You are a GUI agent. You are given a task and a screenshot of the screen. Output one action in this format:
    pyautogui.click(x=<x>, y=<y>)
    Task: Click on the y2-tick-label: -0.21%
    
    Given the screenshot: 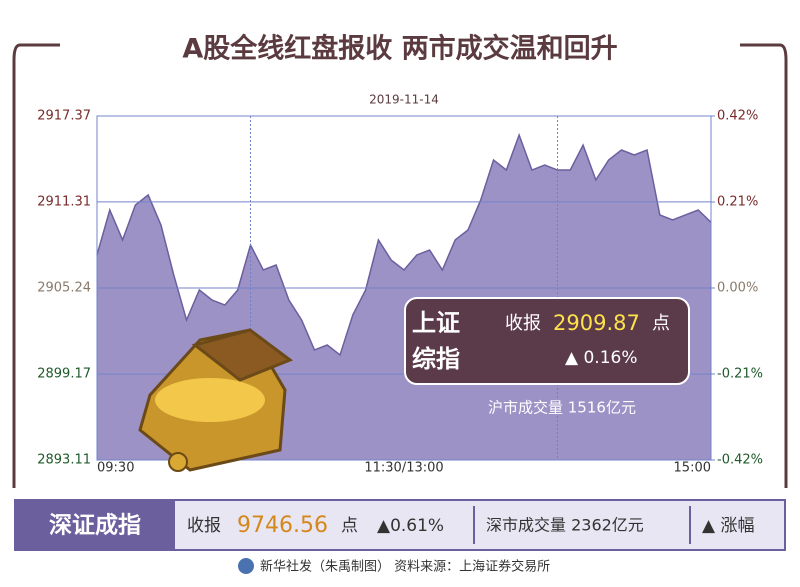 What is the action you would take?
    pyautogui.click(x=740, y=374)
    